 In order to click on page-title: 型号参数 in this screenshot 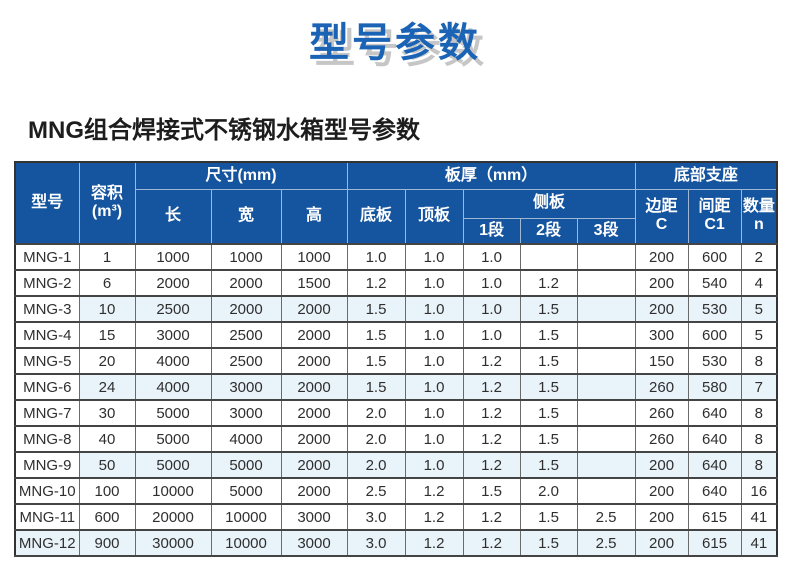, I will do `click(395, 43)`.